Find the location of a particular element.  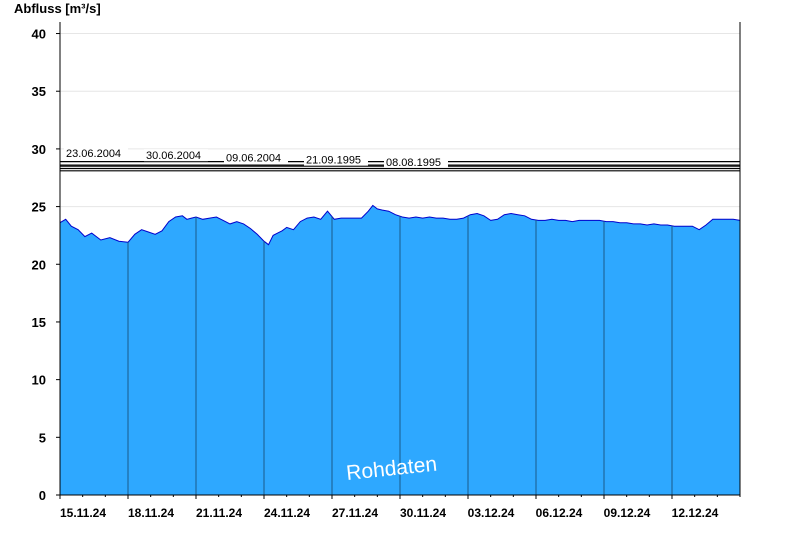

y-tick-label: 40 is located at coordinates (39, 34).